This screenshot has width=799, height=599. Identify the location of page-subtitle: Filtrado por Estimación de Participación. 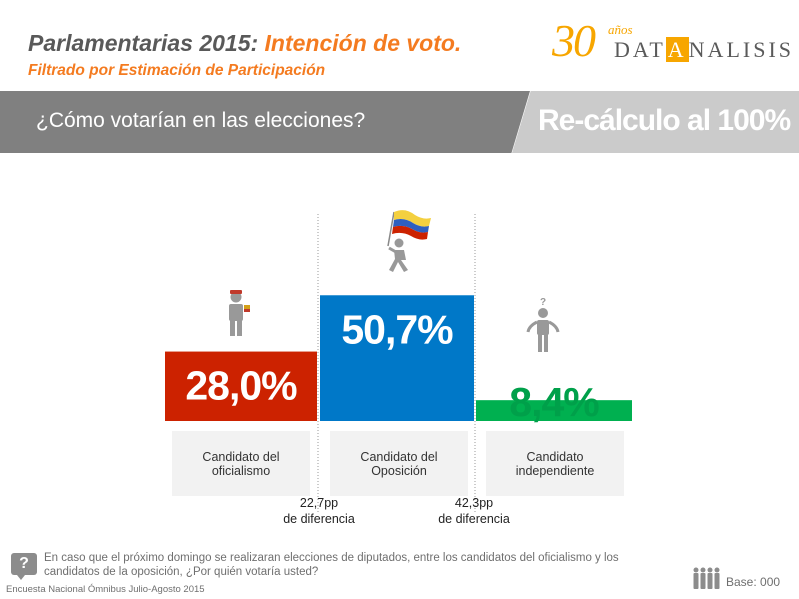
(177, 70).